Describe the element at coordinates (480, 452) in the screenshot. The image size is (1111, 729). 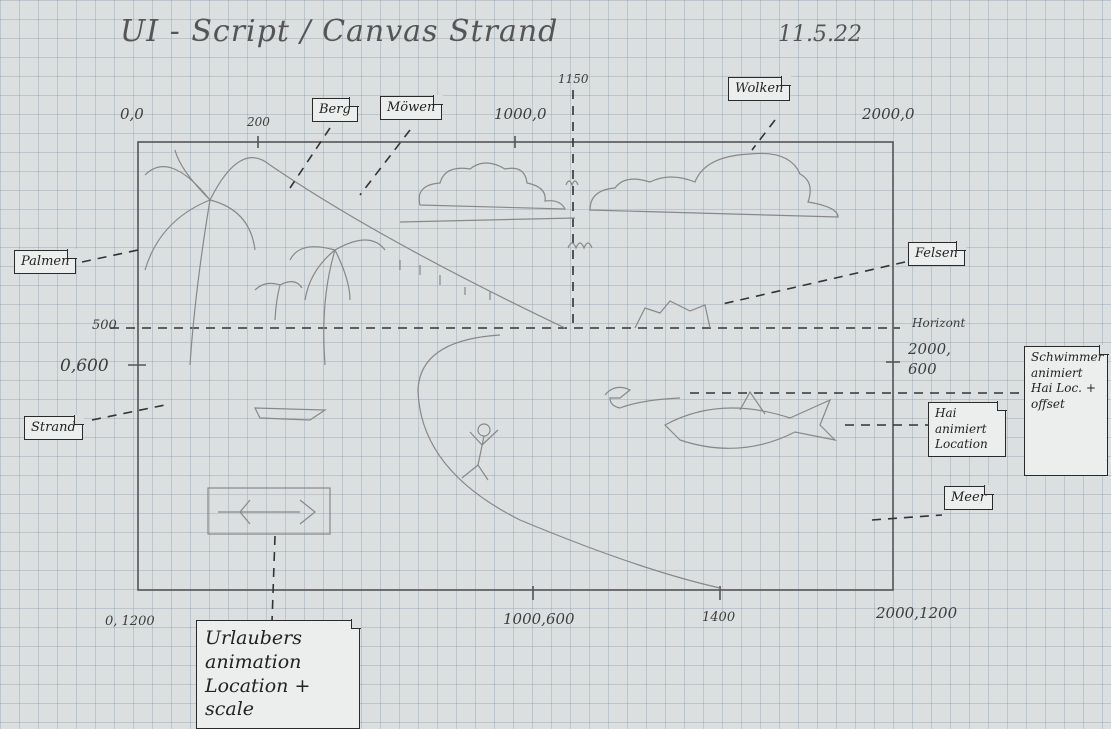
I see `tourist-sketch` at that location.